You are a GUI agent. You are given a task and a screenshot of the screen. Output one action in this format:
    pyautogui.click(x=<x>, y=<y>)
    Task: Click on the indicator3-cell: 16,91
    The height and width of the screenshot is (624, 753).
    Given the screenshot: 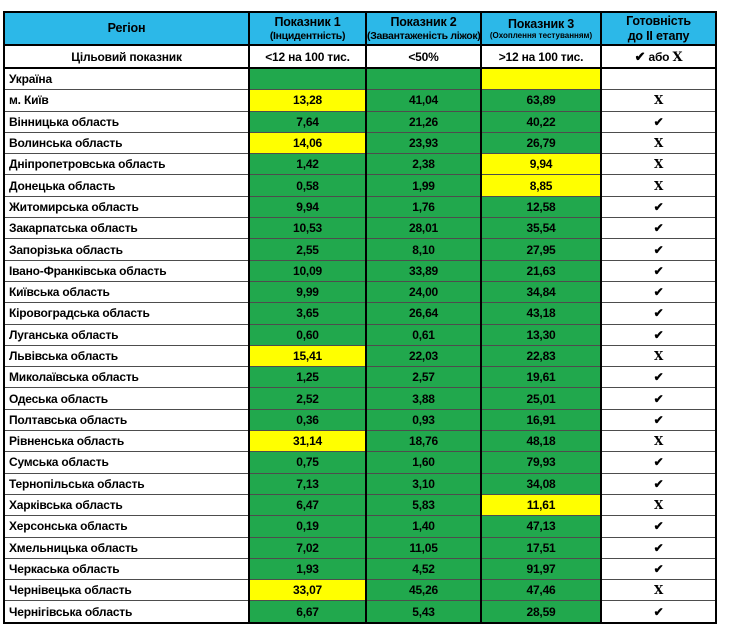 What is the action you would take?
    pyautogui.click(x=541, y=420)
    